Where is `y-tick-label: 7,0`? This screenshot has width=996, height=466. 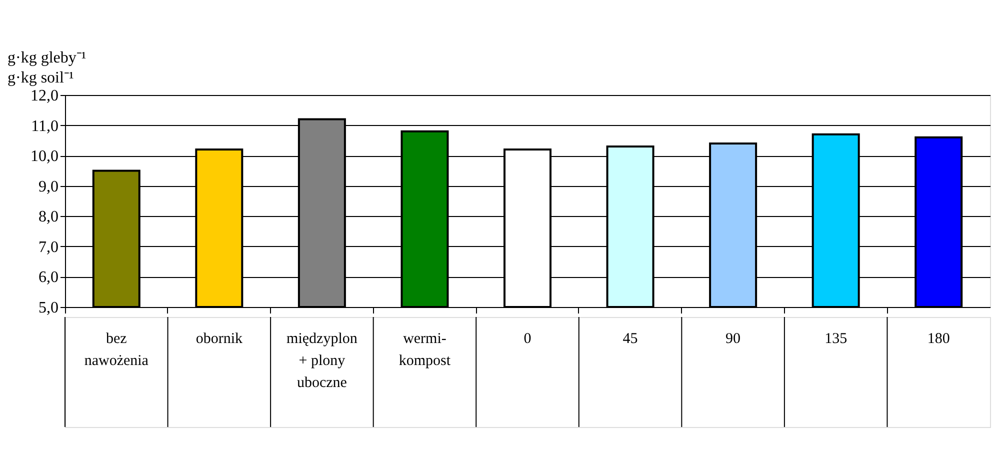
y-tick-label: 7,0 is located at coordinates (48, 247).